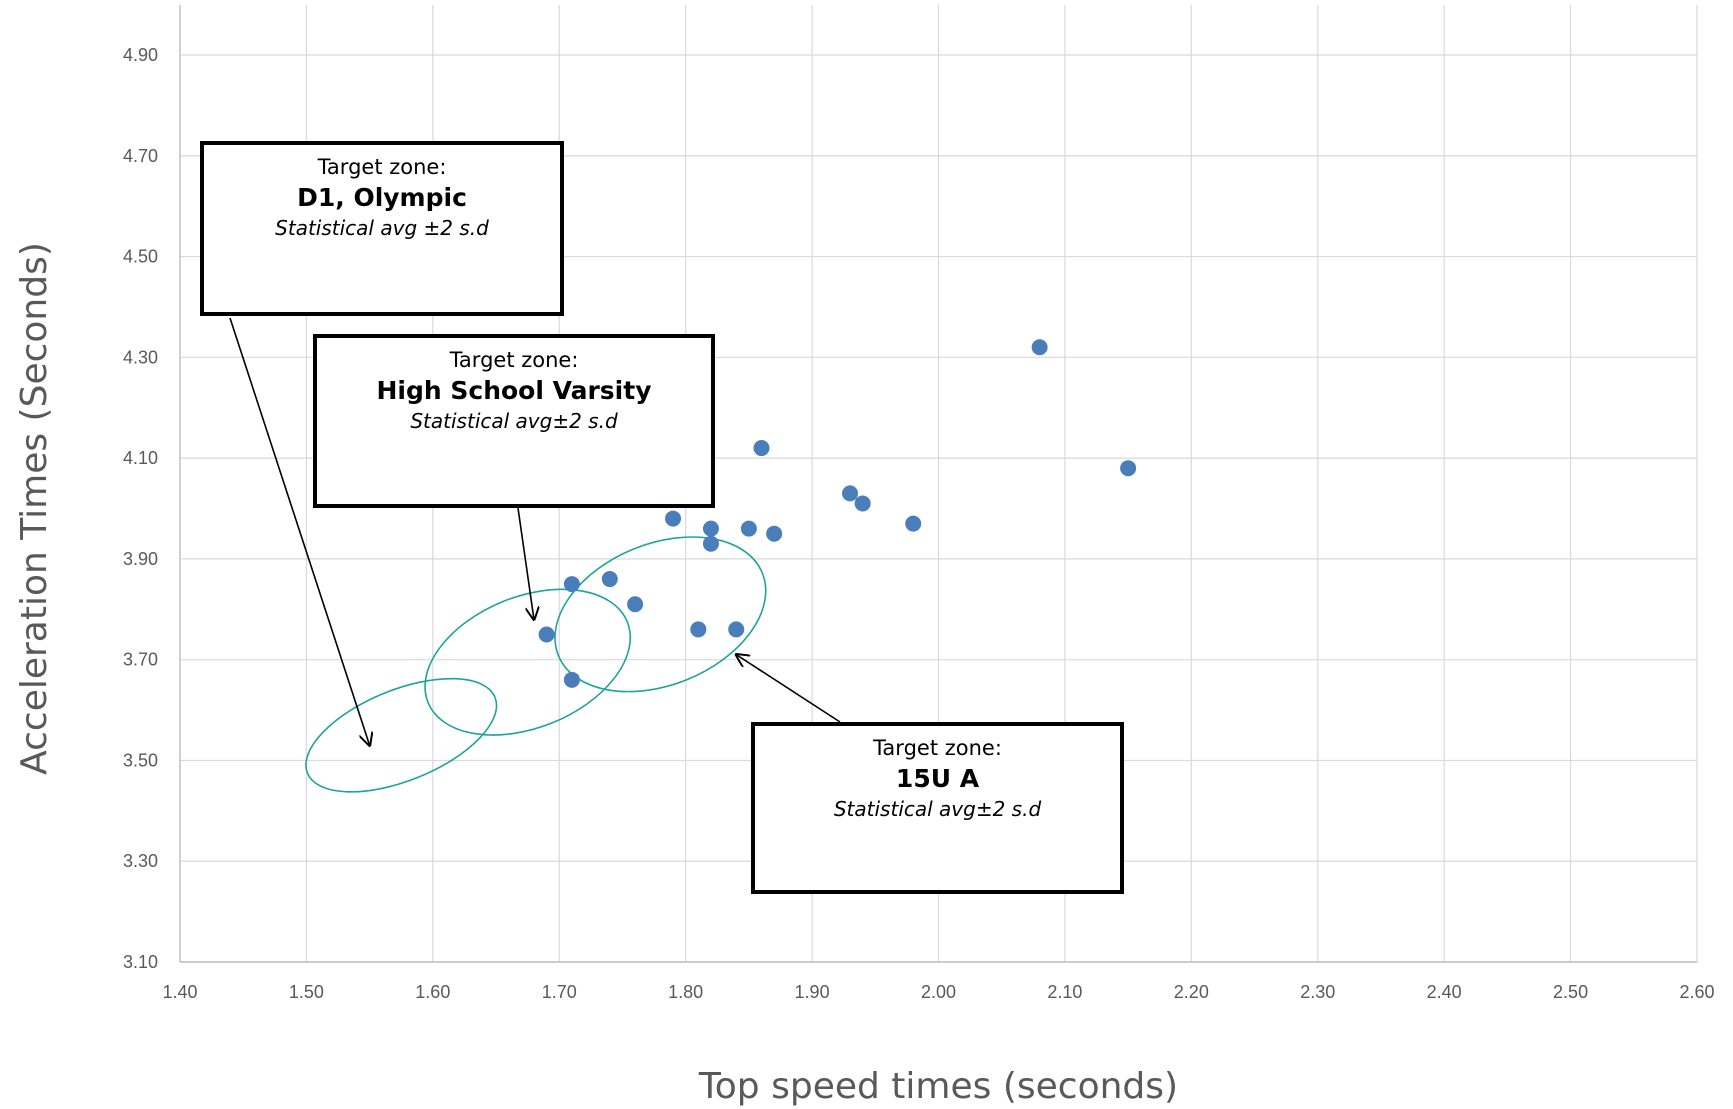 This screenshot has width=1733, height=1109. Describe the element at coordinates (1444, 992) in the screenshot. I see `x-tick-label: 2.40` at that location.